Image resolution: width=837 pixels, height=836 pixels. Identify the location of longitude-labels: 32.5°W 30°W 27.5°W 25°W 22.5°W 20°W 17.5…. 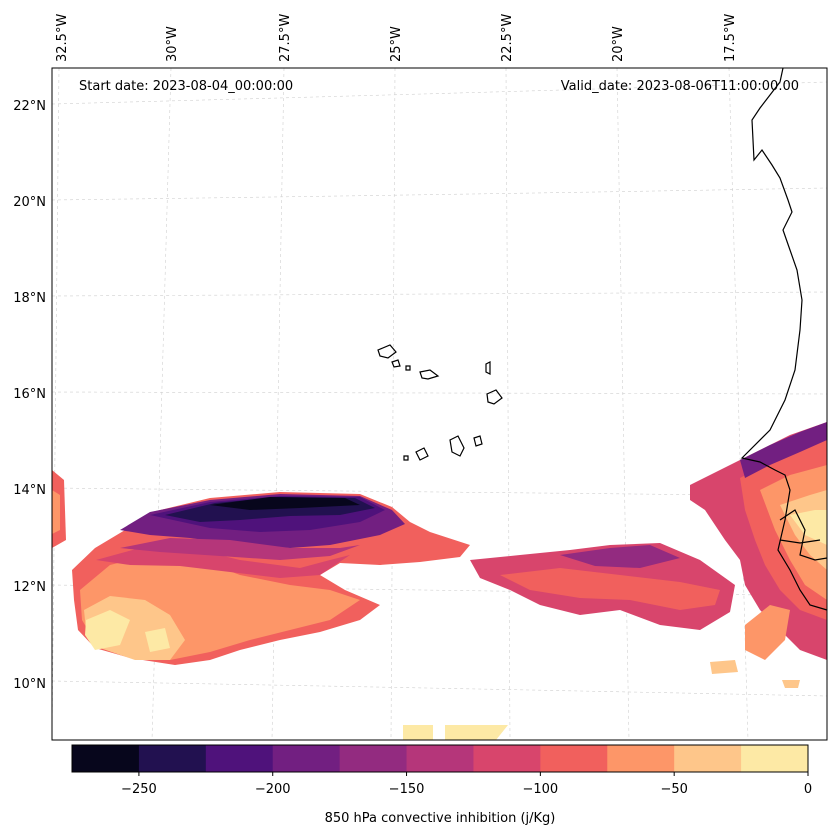
(396, 38).